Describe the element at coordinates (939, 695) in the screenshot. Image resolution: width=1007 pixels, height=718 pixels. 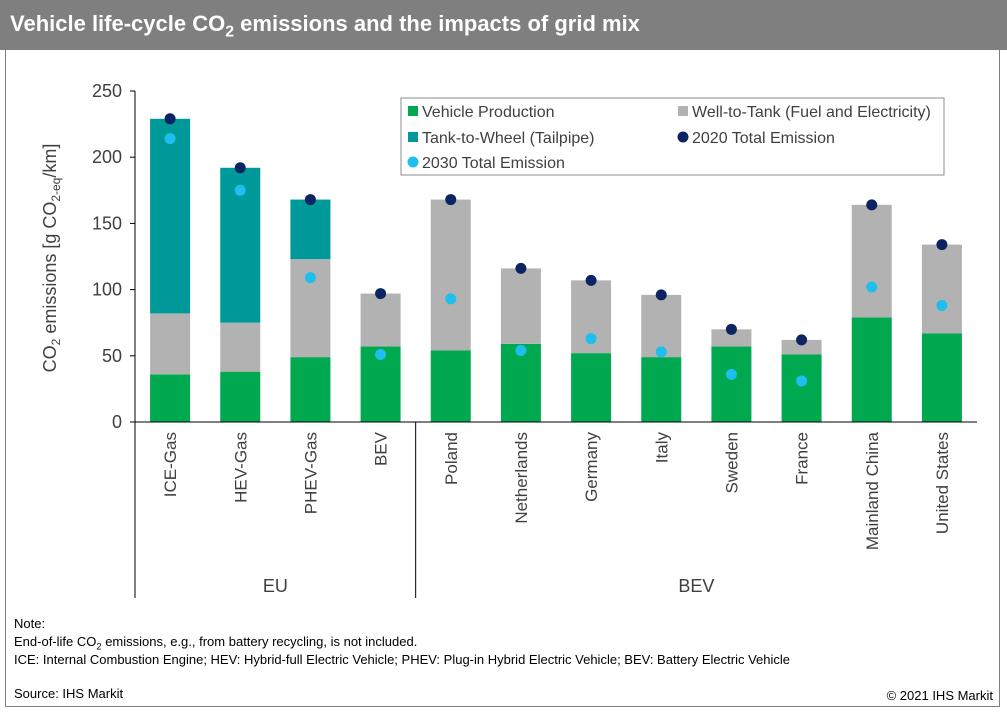
I see `copyright-text: © 2021 IHS Markit` at that location.